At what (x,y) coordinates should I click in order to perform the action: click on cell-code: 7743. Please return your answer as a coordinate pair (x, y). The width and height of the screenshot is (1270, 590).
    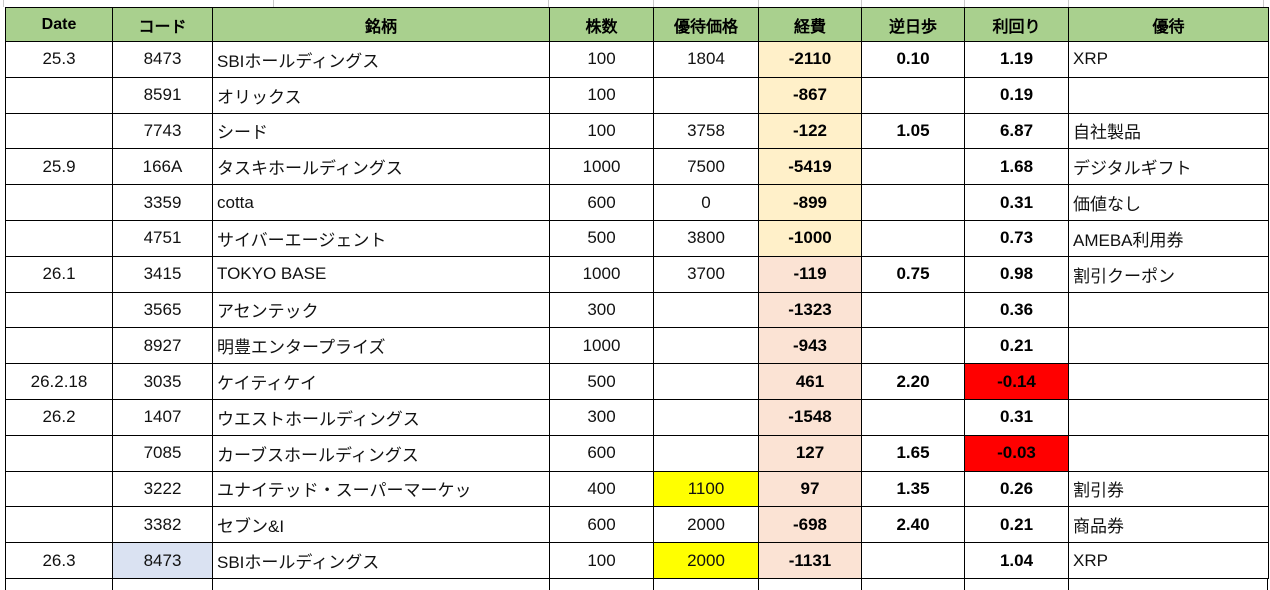
    Looking at the image, I should click on (162, 131).